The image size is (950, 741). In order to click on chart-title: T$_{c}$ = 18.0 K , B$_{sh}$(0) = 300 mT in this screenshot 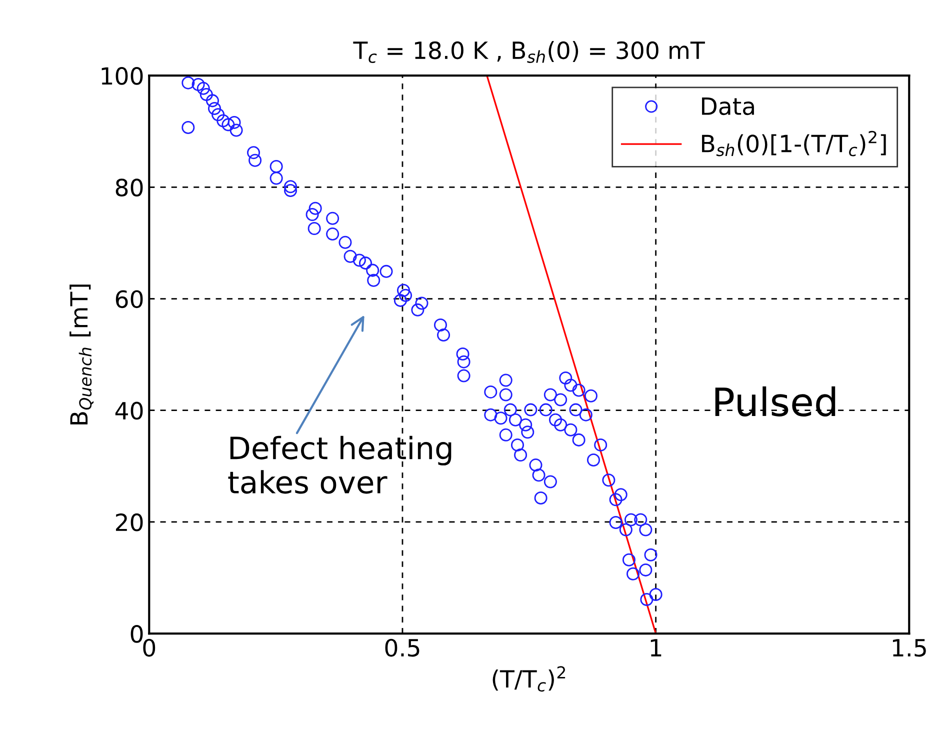, I will do `click(529, 51)`.